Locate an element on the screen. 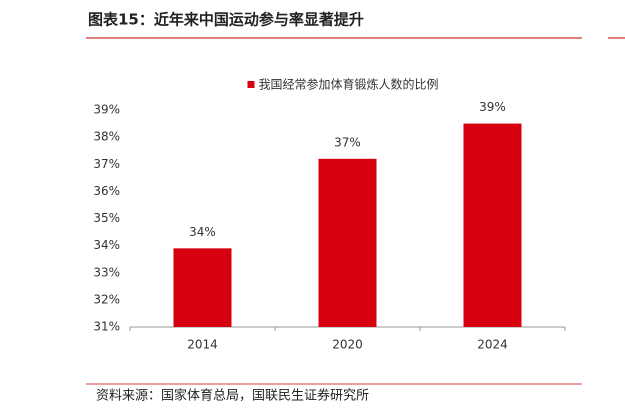 This screenshot has width=625, height=414. data-label: 37% is located at coordinates (347, 142).